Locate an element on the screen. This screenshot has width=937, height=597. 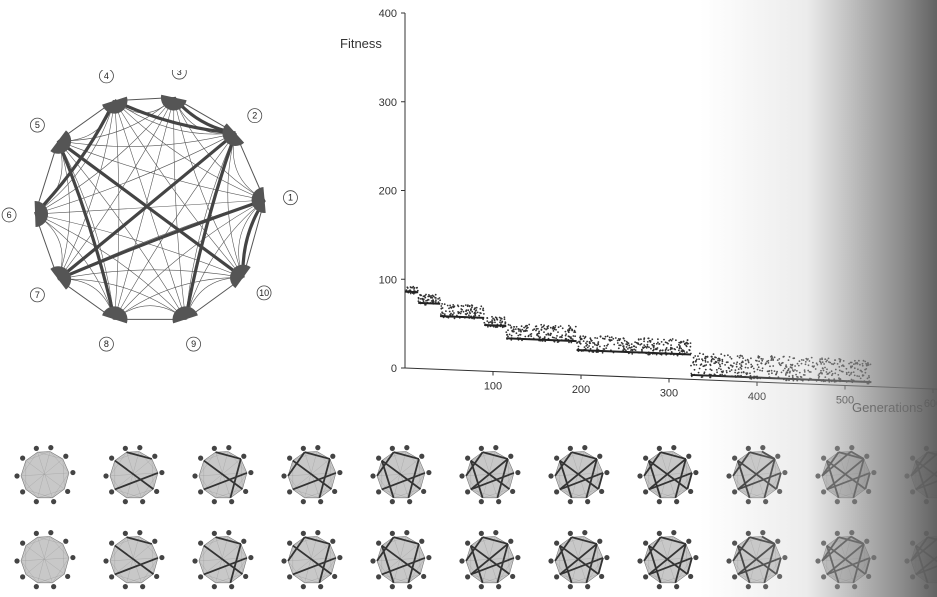
x-tick-label: 600 is located at coordinates (930, 404).